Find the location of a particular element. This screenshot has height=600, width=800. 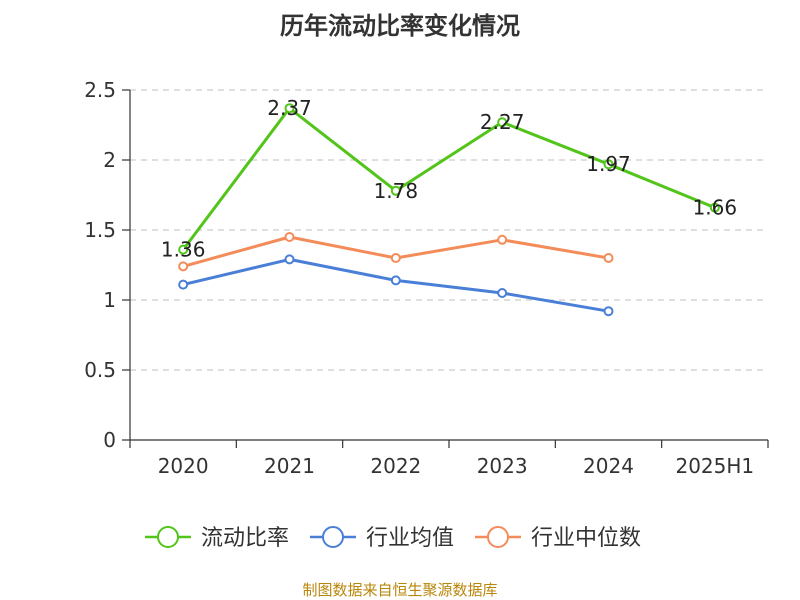

data-label: 1.97 is located at coordinates (608, 164).